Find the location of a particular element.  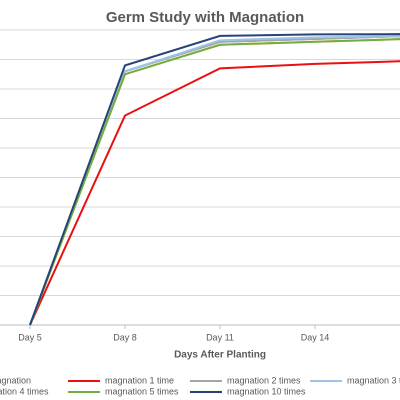

legend-label: magnation 3 times is located at coordinates (373, 380).